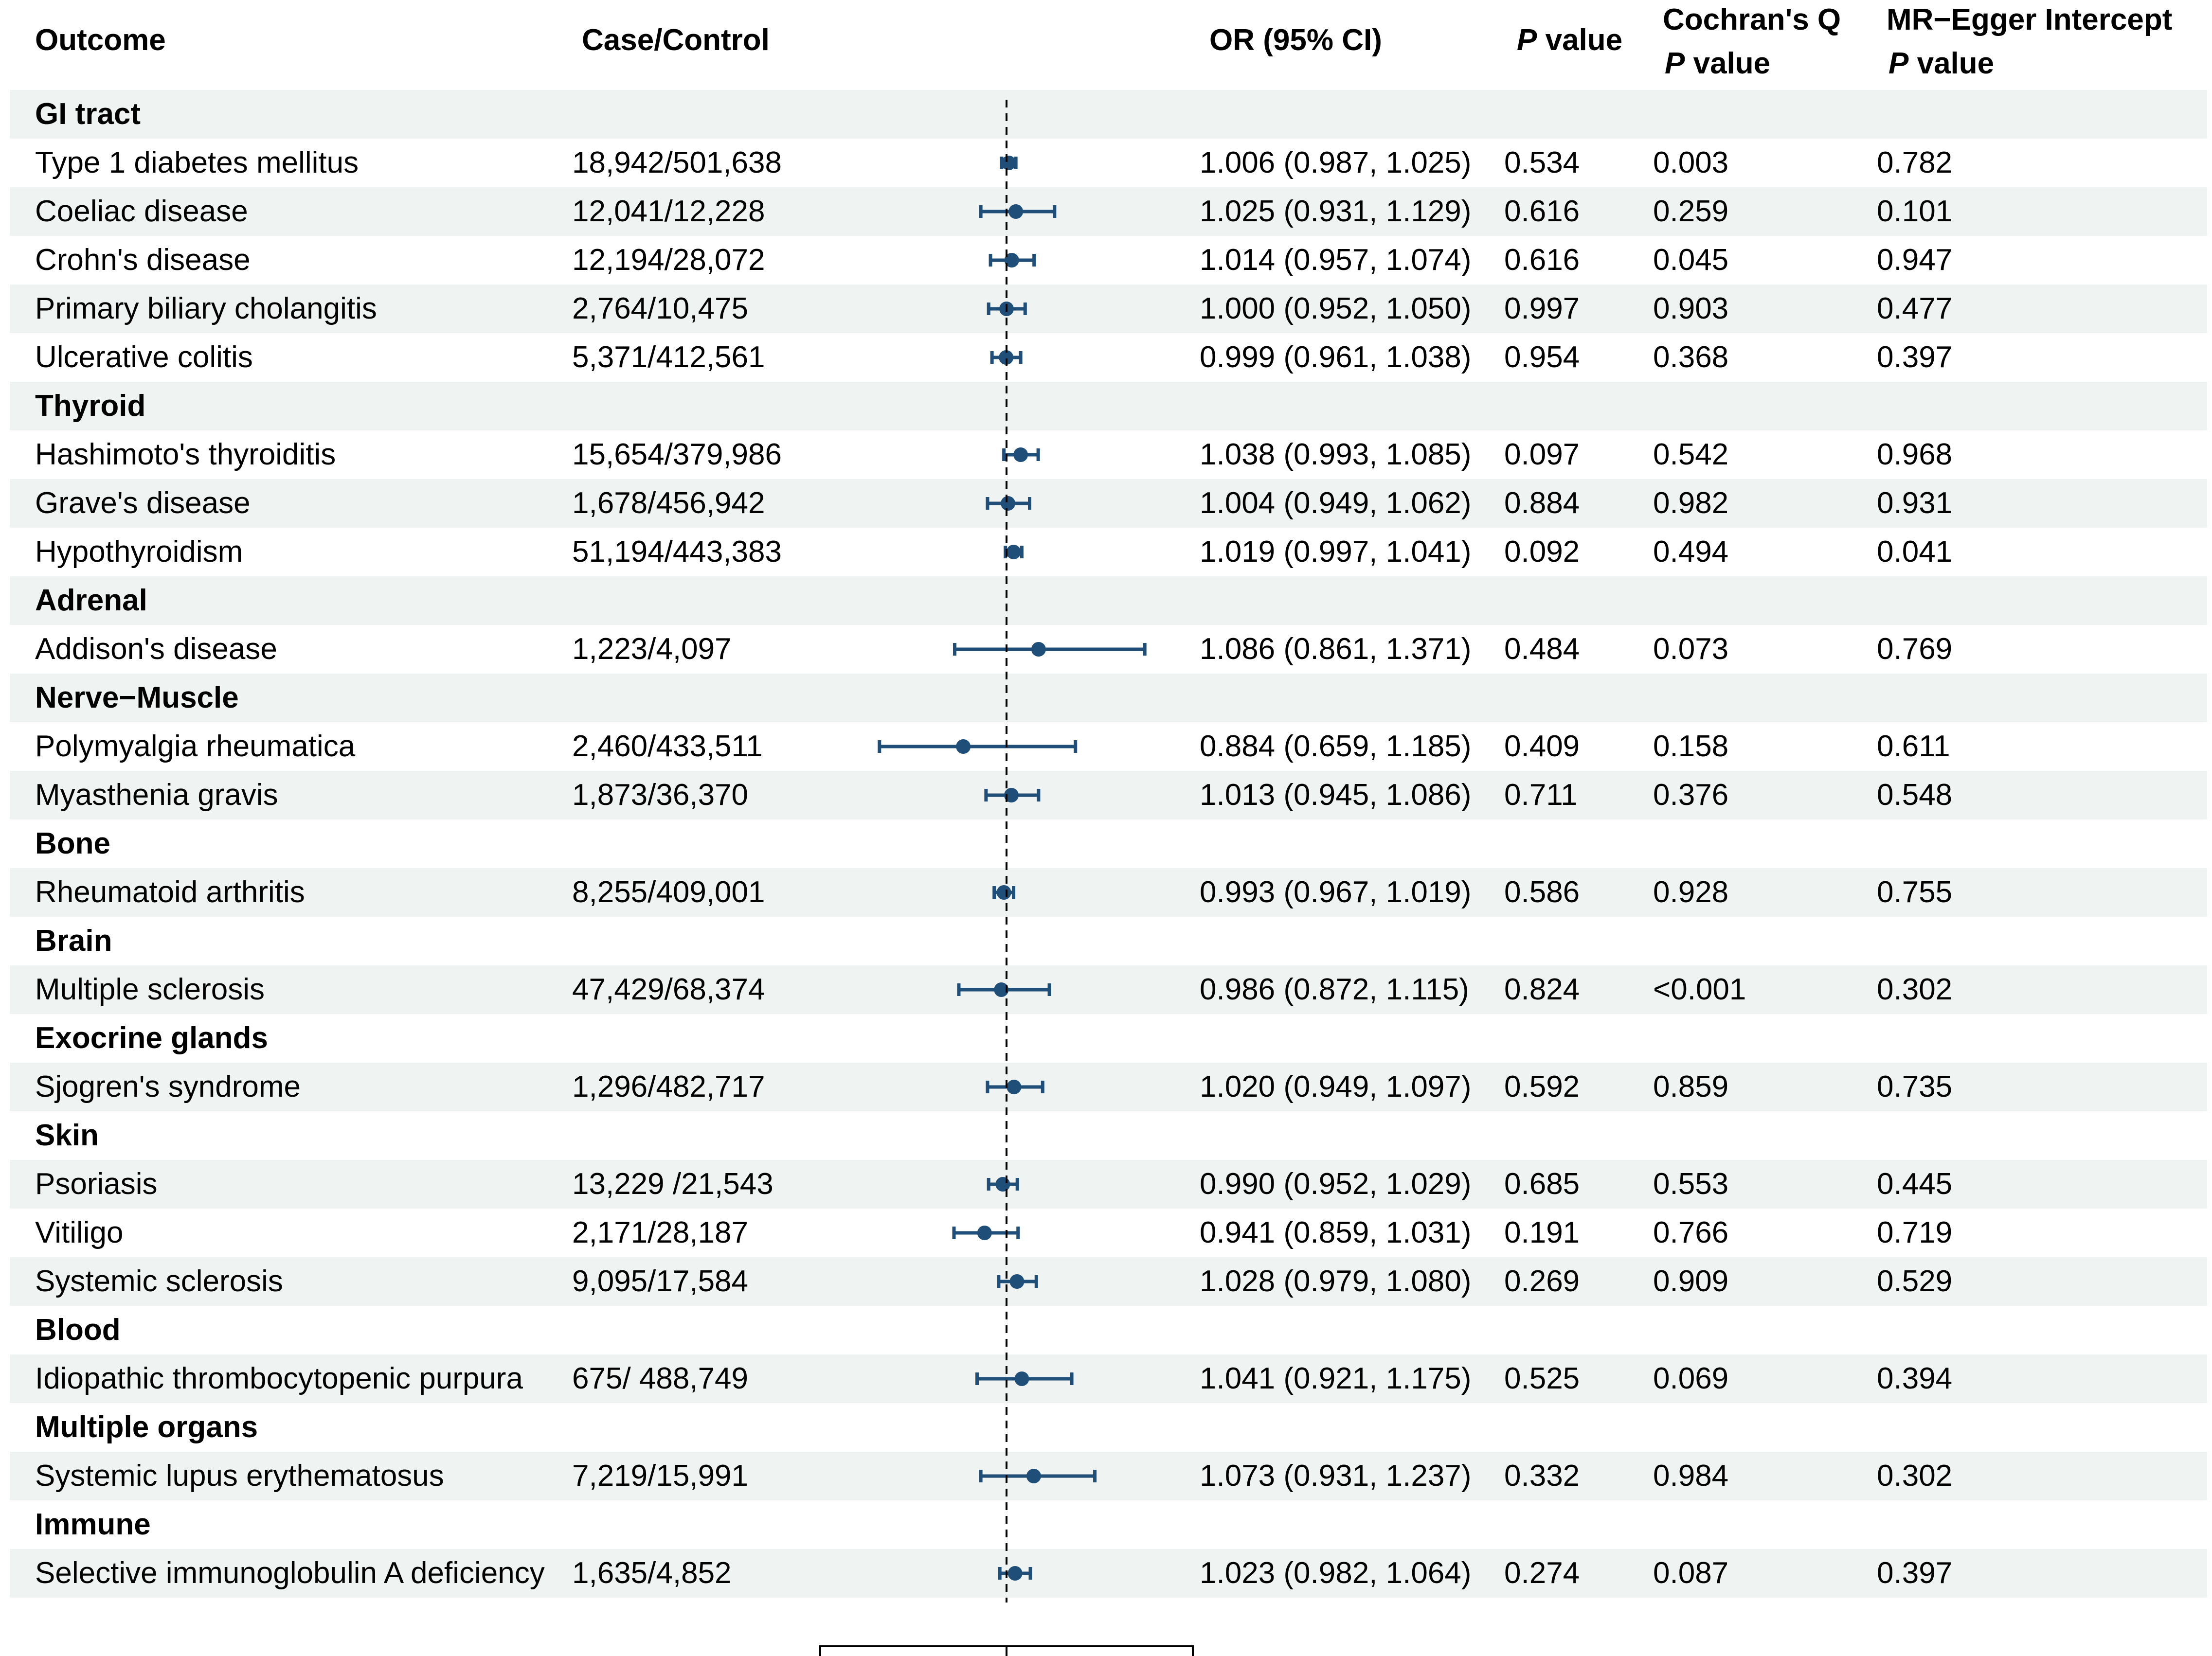 The image size is (2212, 1656). Describe the element at coordinates (139, 552) in the screenshot. I see `outcome-label: Hypothyroidism` at that location.